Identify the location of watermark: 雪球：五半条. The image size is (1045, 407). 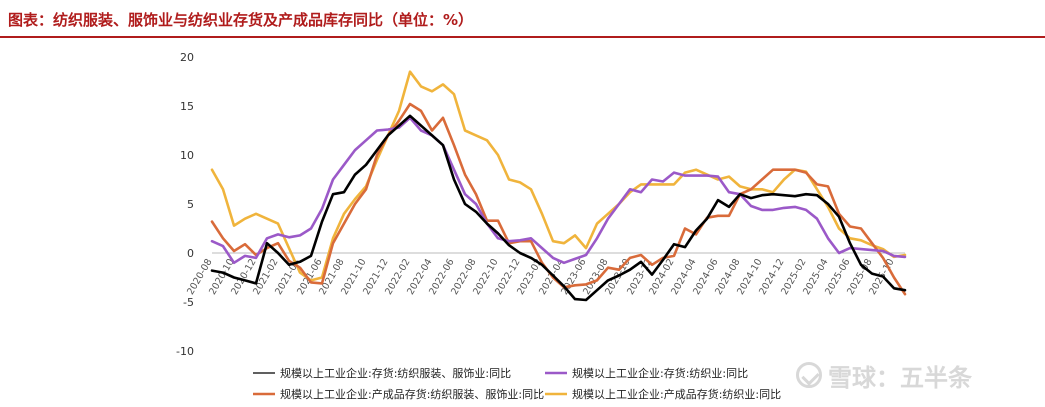
(884, 376).